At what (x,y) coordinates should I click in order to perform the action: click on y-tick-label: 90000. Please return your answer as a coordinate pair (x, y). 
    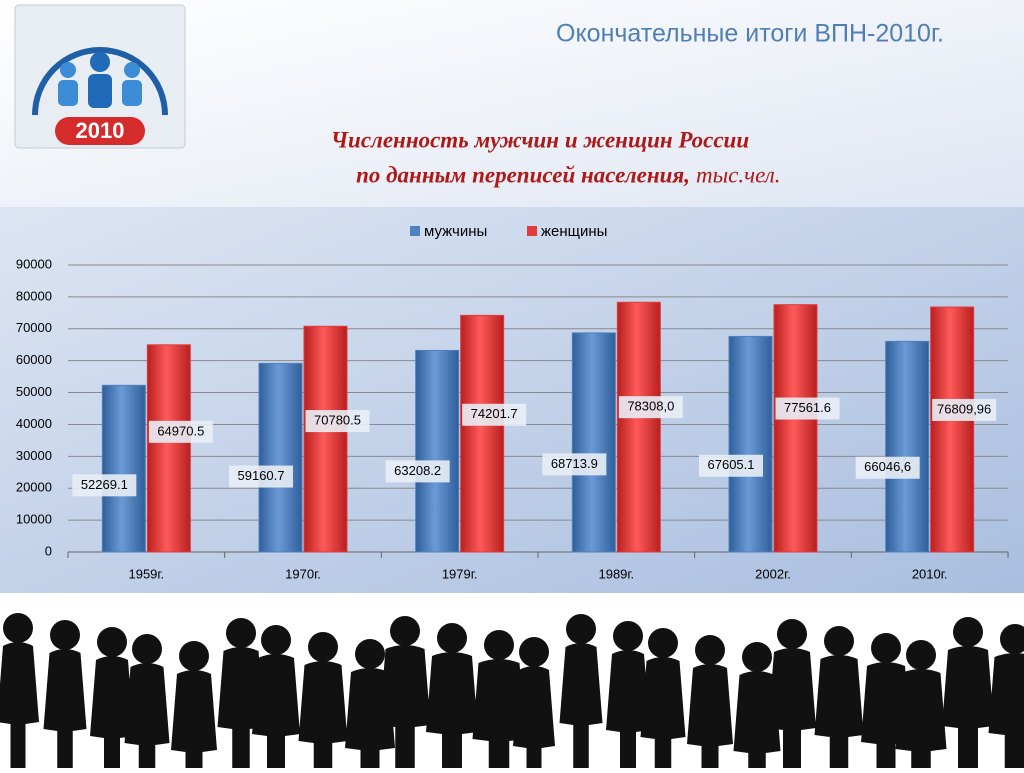
    Looking at the image, I should click on (34, 263).